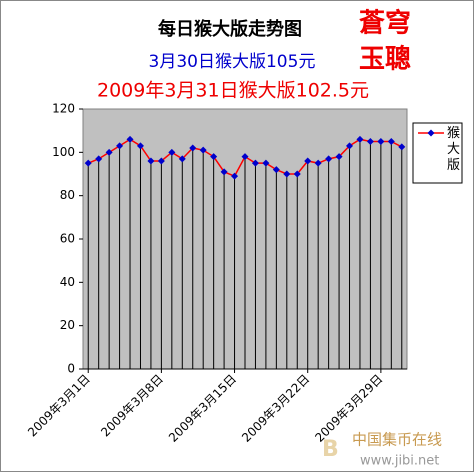 Image resolution: width=474 pixels, height=472 pixels. Describe the element at coordinates (63, 152) in the screenshot. I see `y-tick-label: 100` at that location.